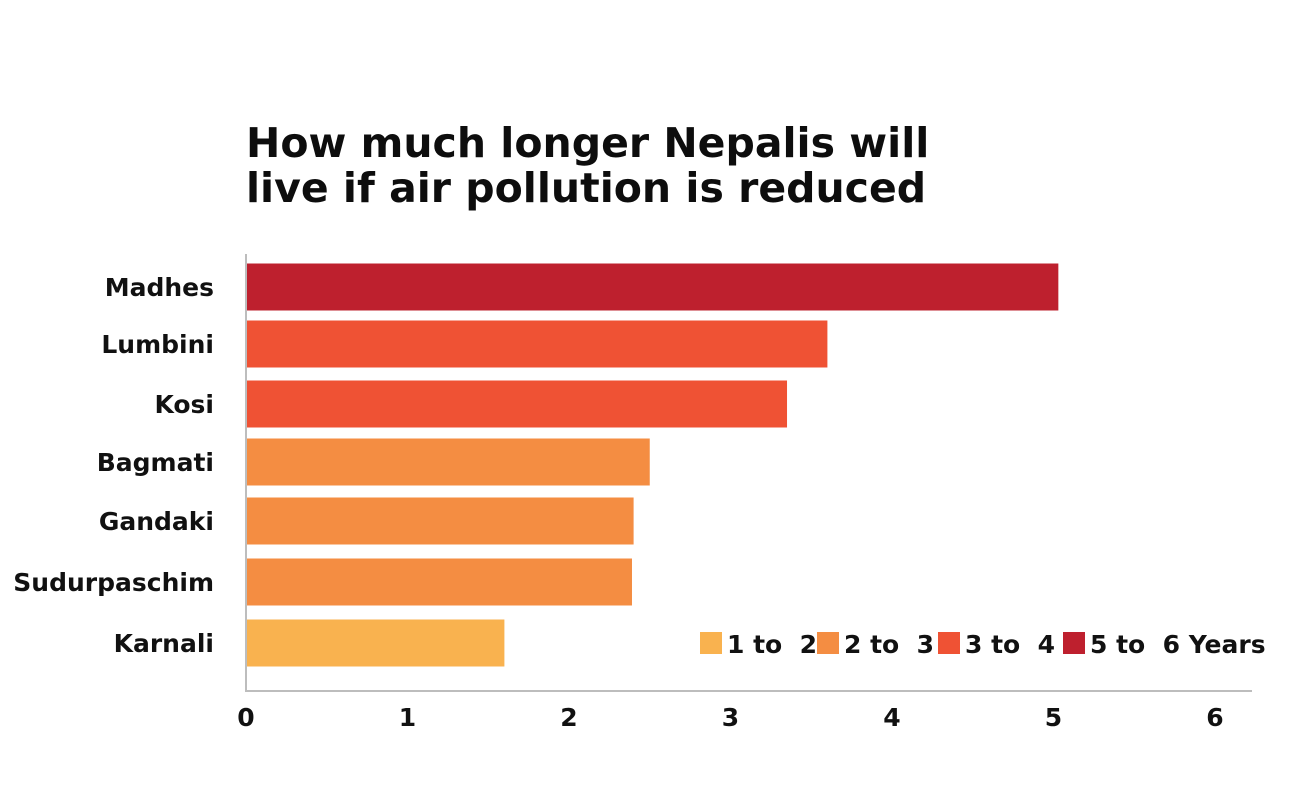  Describe the element at coordinates (375, 643) in the screenshot. I see `bar-karnali` at that location.